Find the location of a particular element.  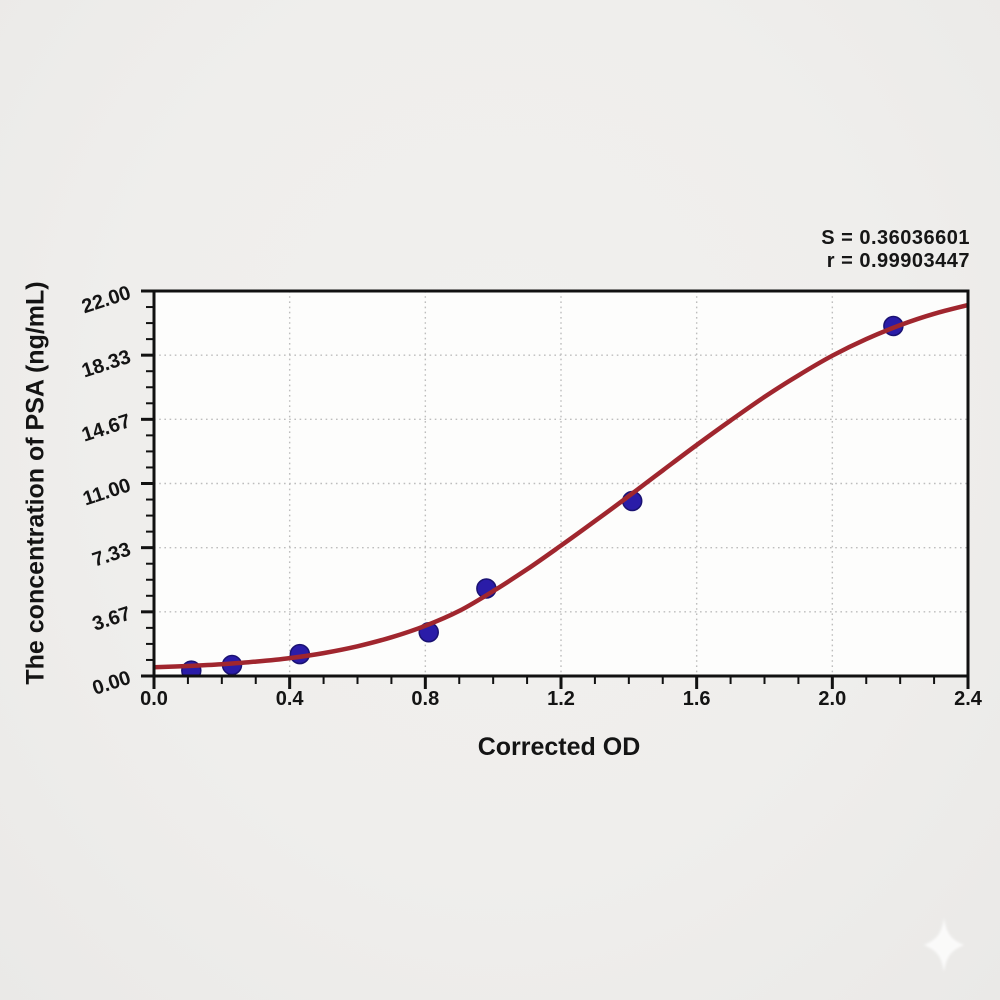

x-tick-label: 2.4 is located at coordinates (968, 699).